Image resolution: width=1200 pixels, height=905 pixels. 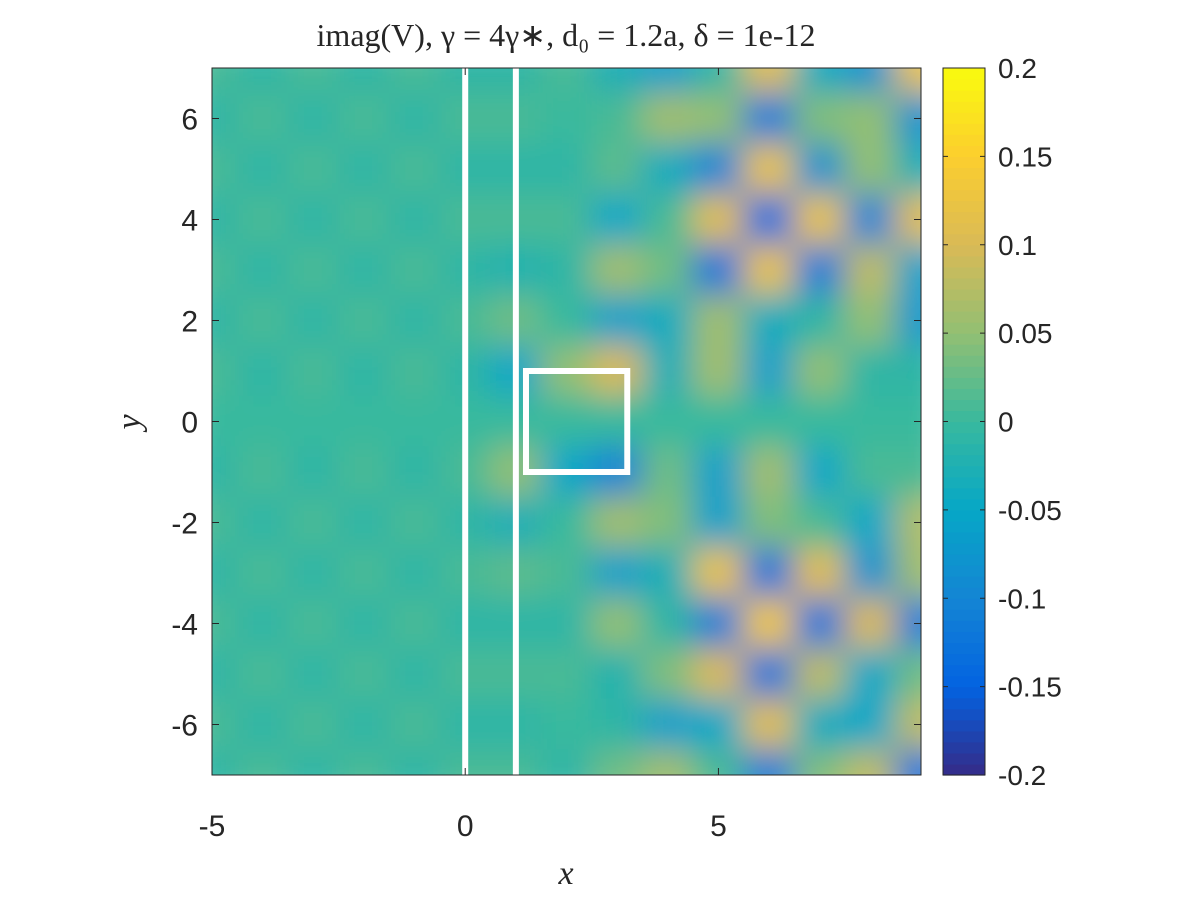 What do you see at coordinates (1030, 687) in the screenshot?
I see `colorbar-tick-label: -0.15` at bounding box center [1030, 687].